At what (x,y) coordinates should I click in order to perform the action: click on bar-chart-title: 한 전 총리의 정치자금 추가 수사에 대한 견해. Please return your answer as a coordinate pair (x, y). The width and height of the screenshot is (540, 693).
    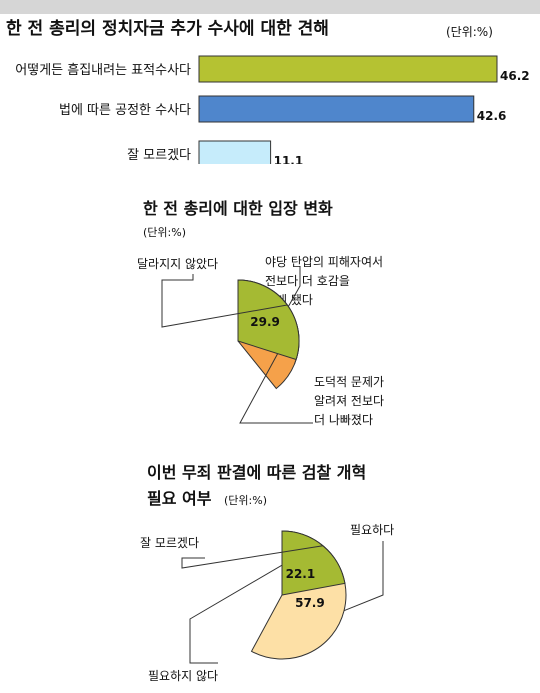
    Looking at the image, I should click on (167, 29).